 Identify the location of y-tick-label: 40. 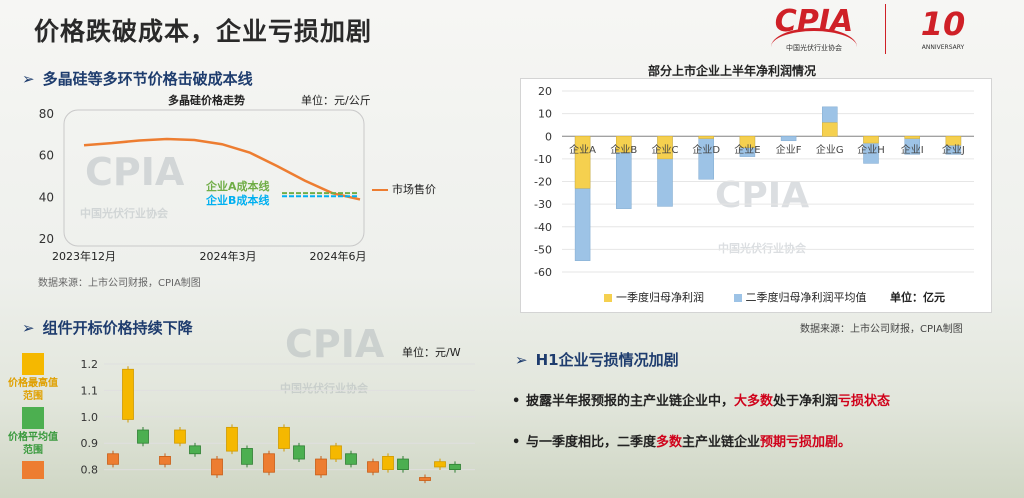
(46, 197).